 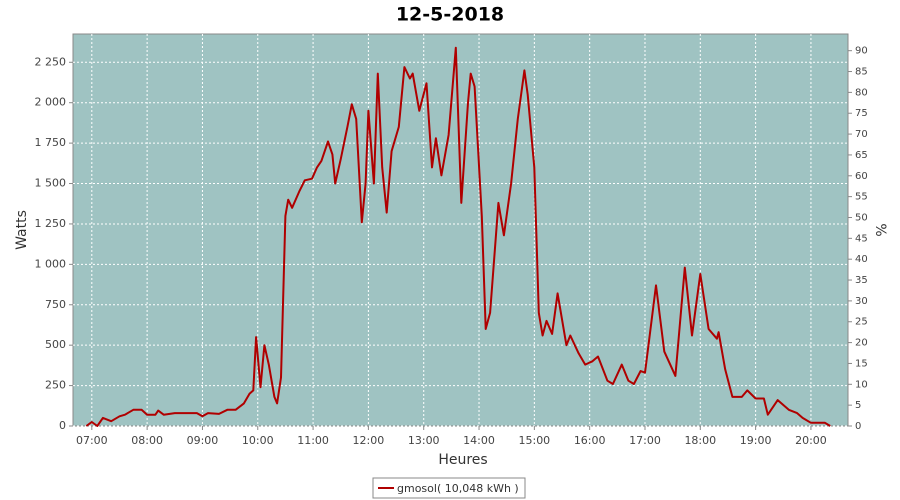 I want to click on y-tick-label: 1 500, so click(x=51, y=183).